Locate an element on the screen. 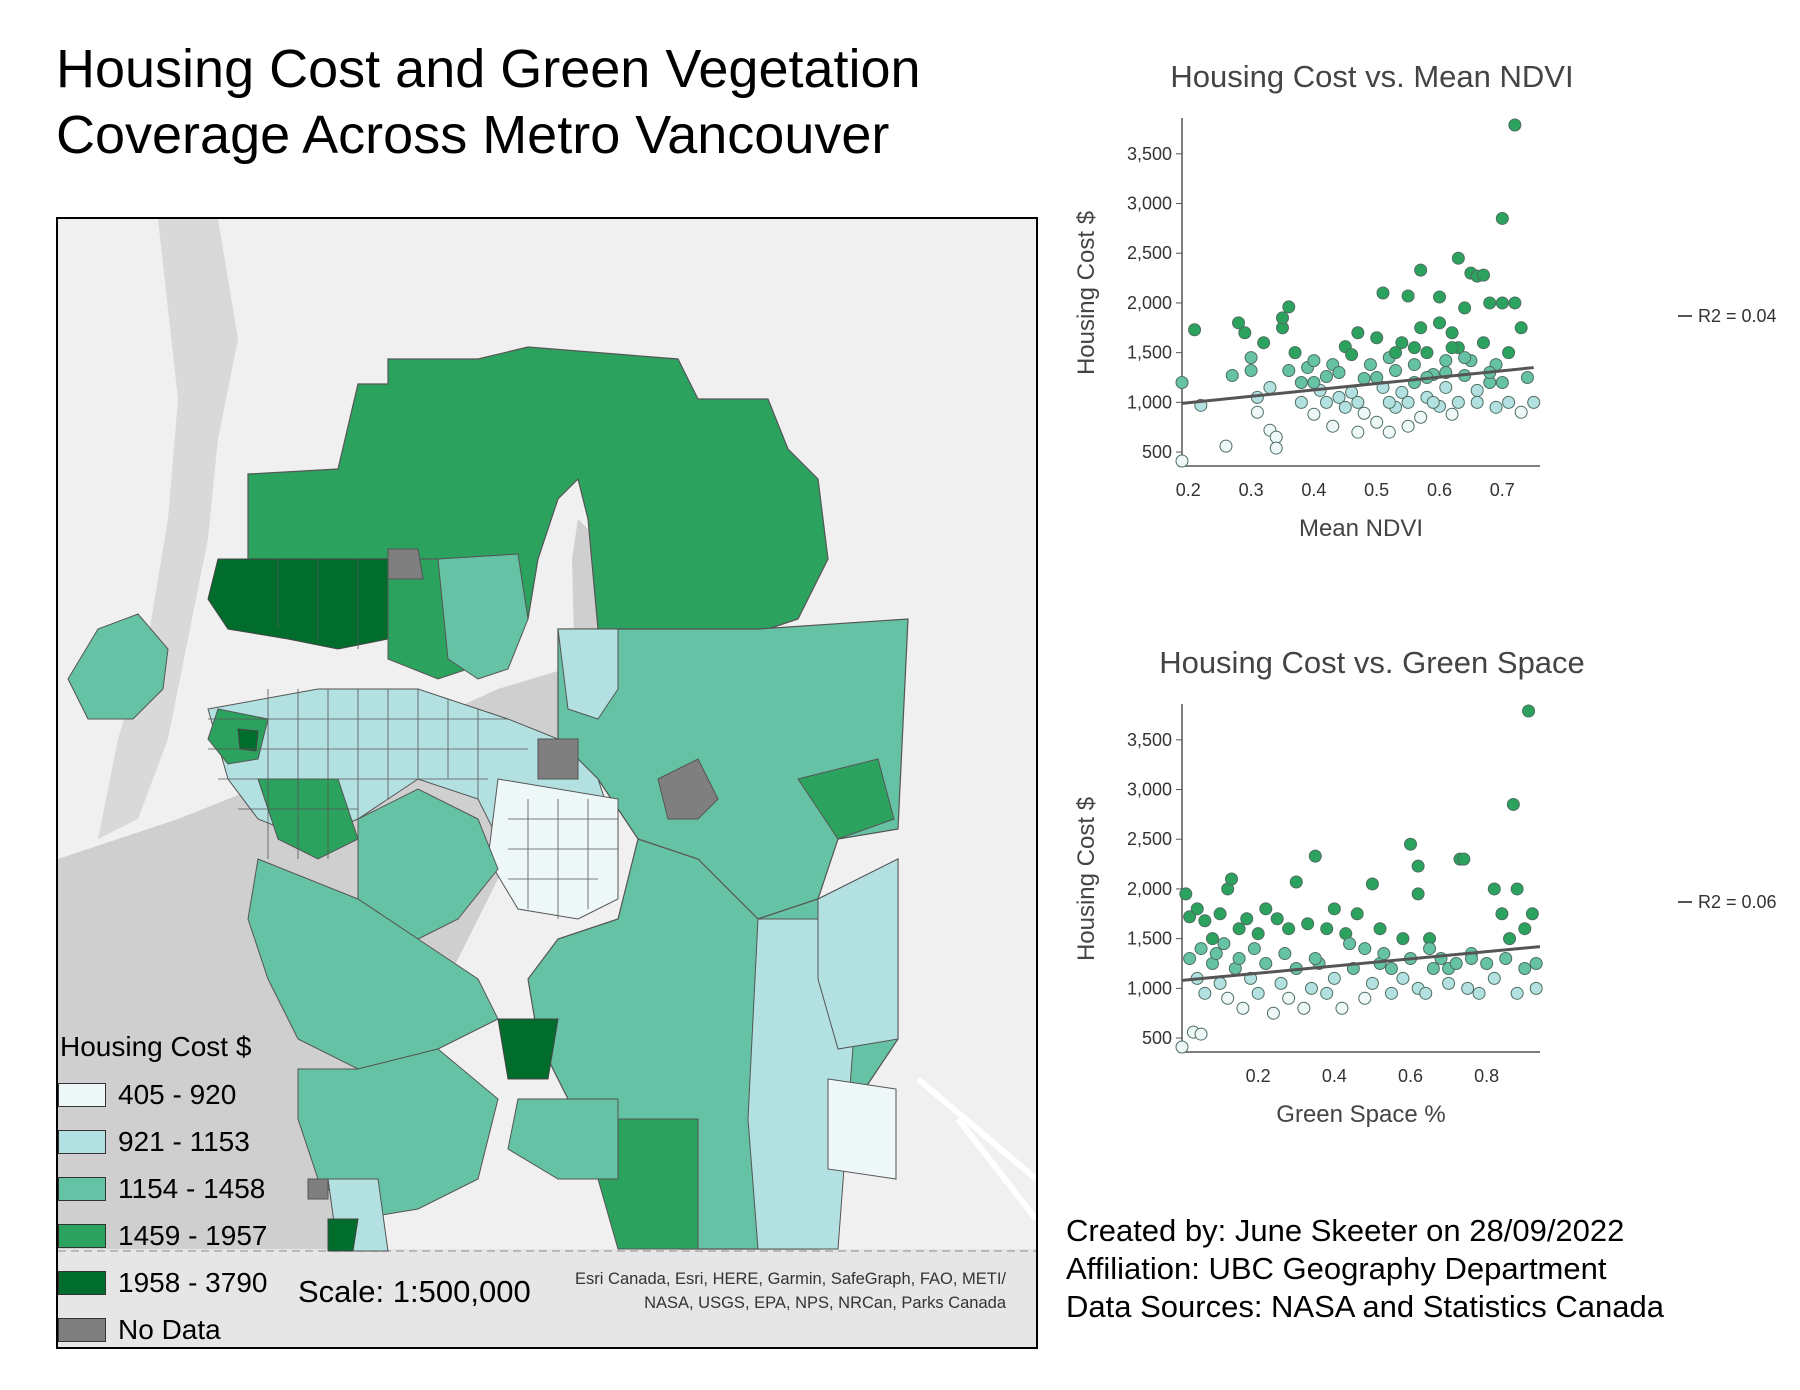  region-no-data-ferry is located at coordinates (318, 1189).